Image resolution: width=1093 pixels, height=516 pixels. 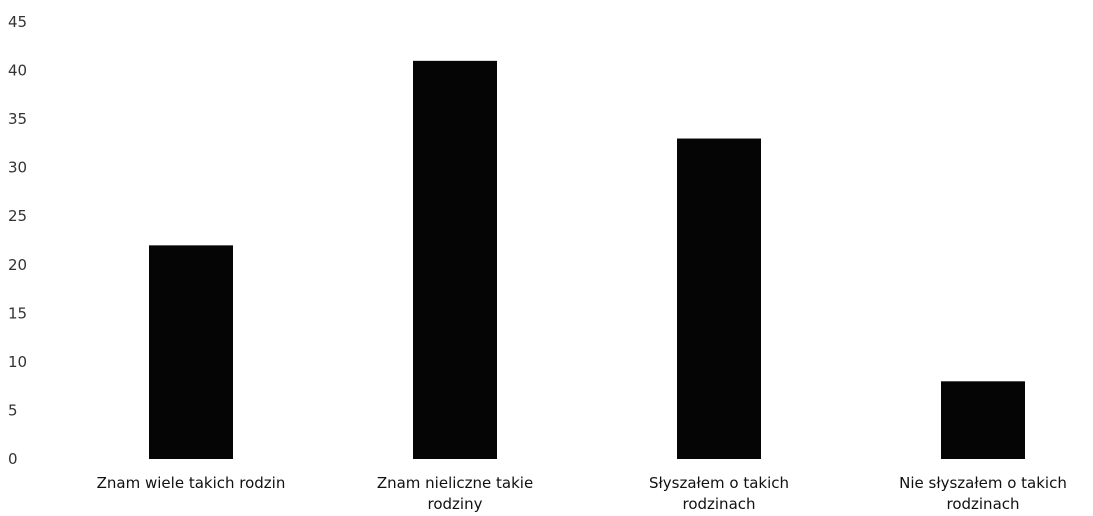 I want to click on x-category-label-line: Słyszałem o takich, so click(x=719, y=483).